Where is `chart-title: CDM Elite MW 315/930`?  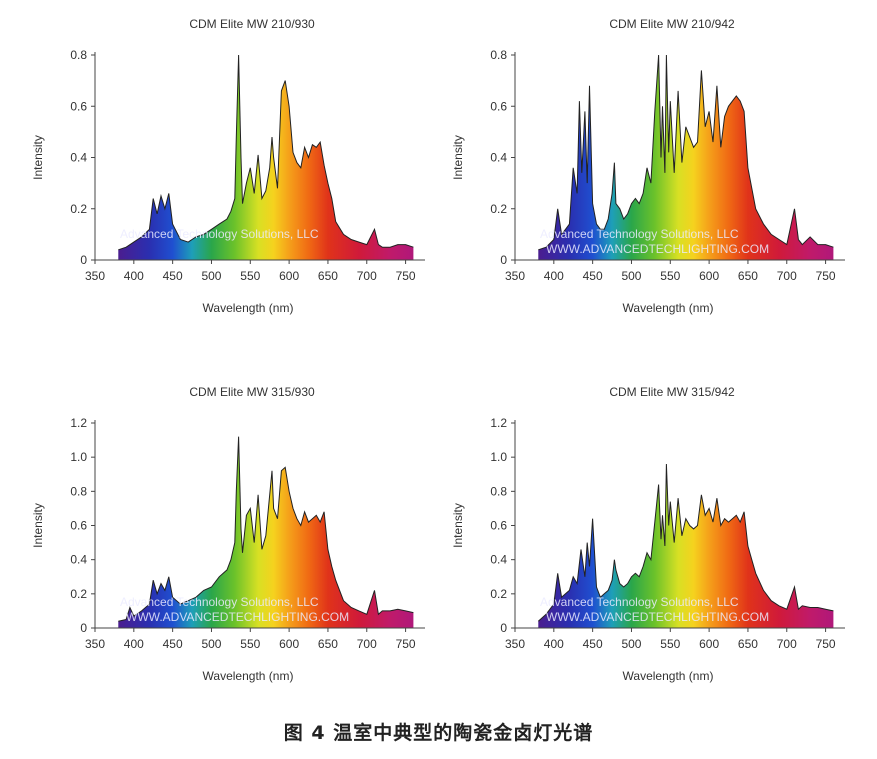 chart-title: CDM Elite MW 315/930 is located at coordinates (252, 392).